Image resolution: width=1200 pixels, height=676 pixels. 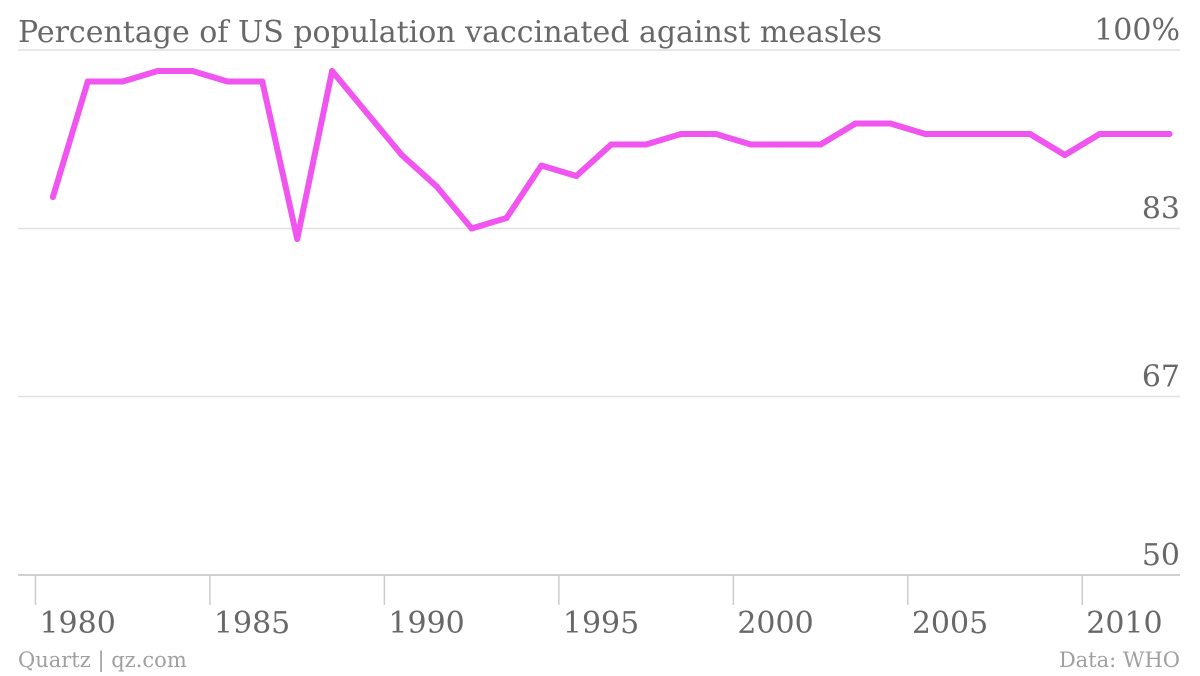 I want to click on data-source: Data: WHO, so click(x=1119, y=660).